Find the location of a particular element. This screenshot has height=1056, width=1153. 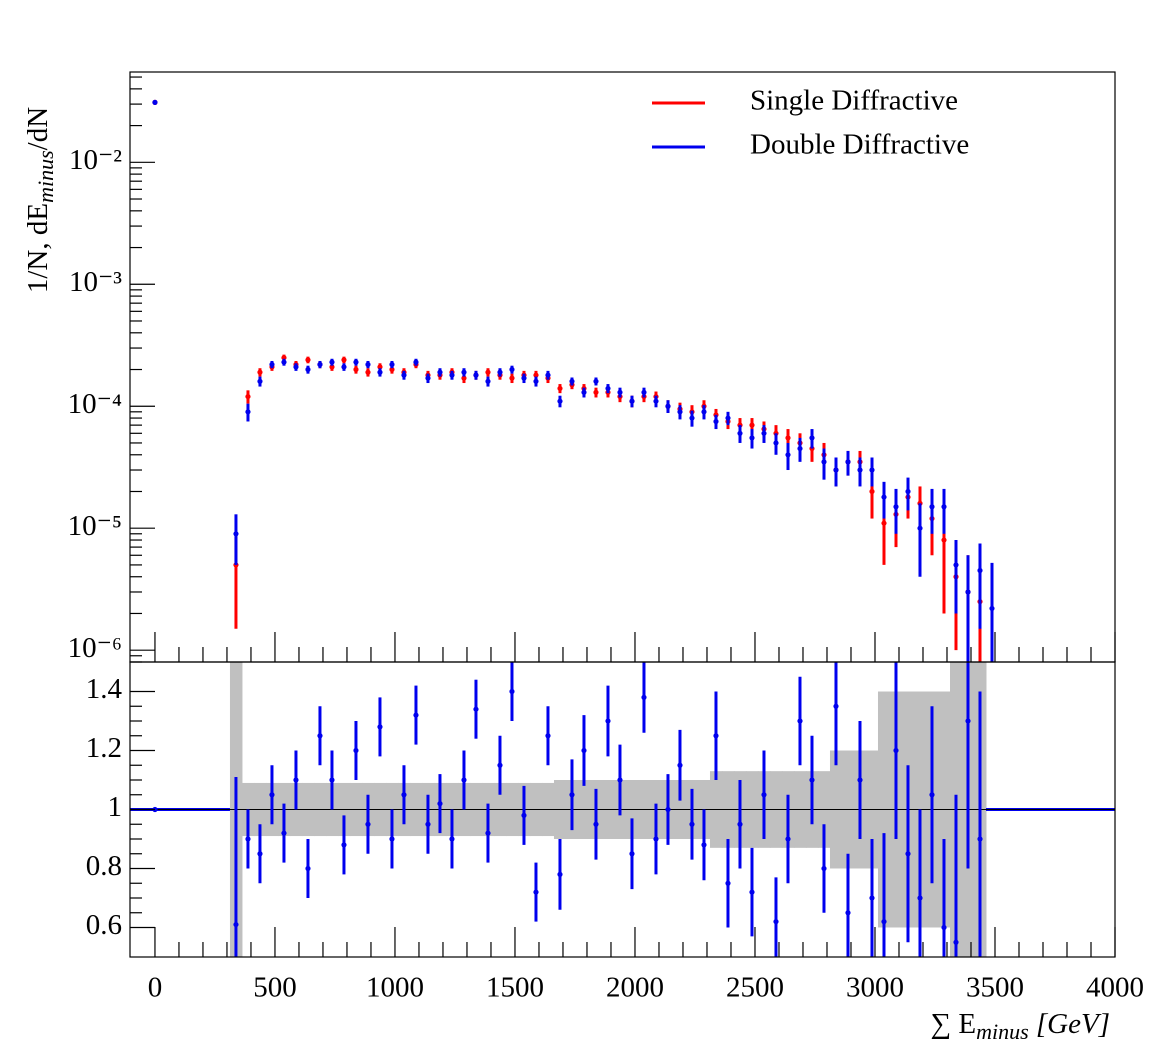

y-axis-label: 1/N, dEminus/dN is located at coordinates (40, 200).